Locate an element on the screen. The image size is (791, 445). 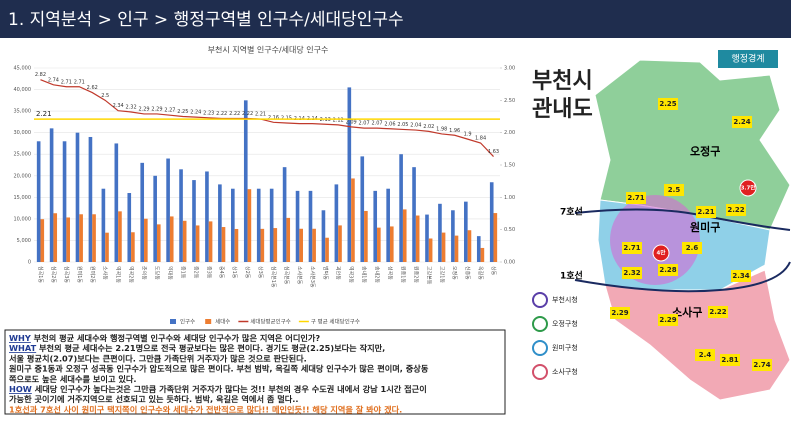
legend-swatch is located at coordinates (208, 321).